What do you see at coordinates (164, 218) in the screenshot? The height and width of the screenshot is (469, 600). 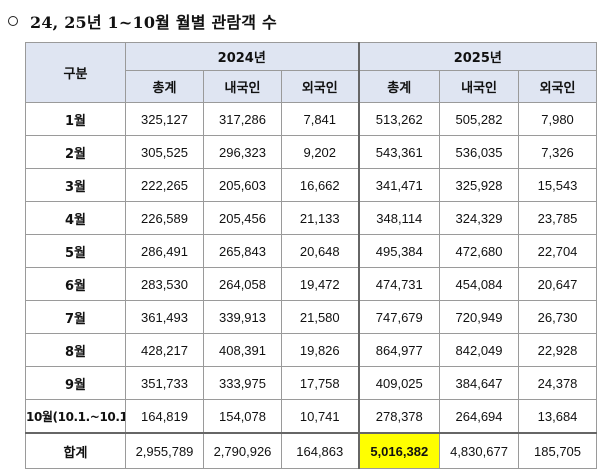 I see `table-cell: 226,589` at bounding box center [164, 218].